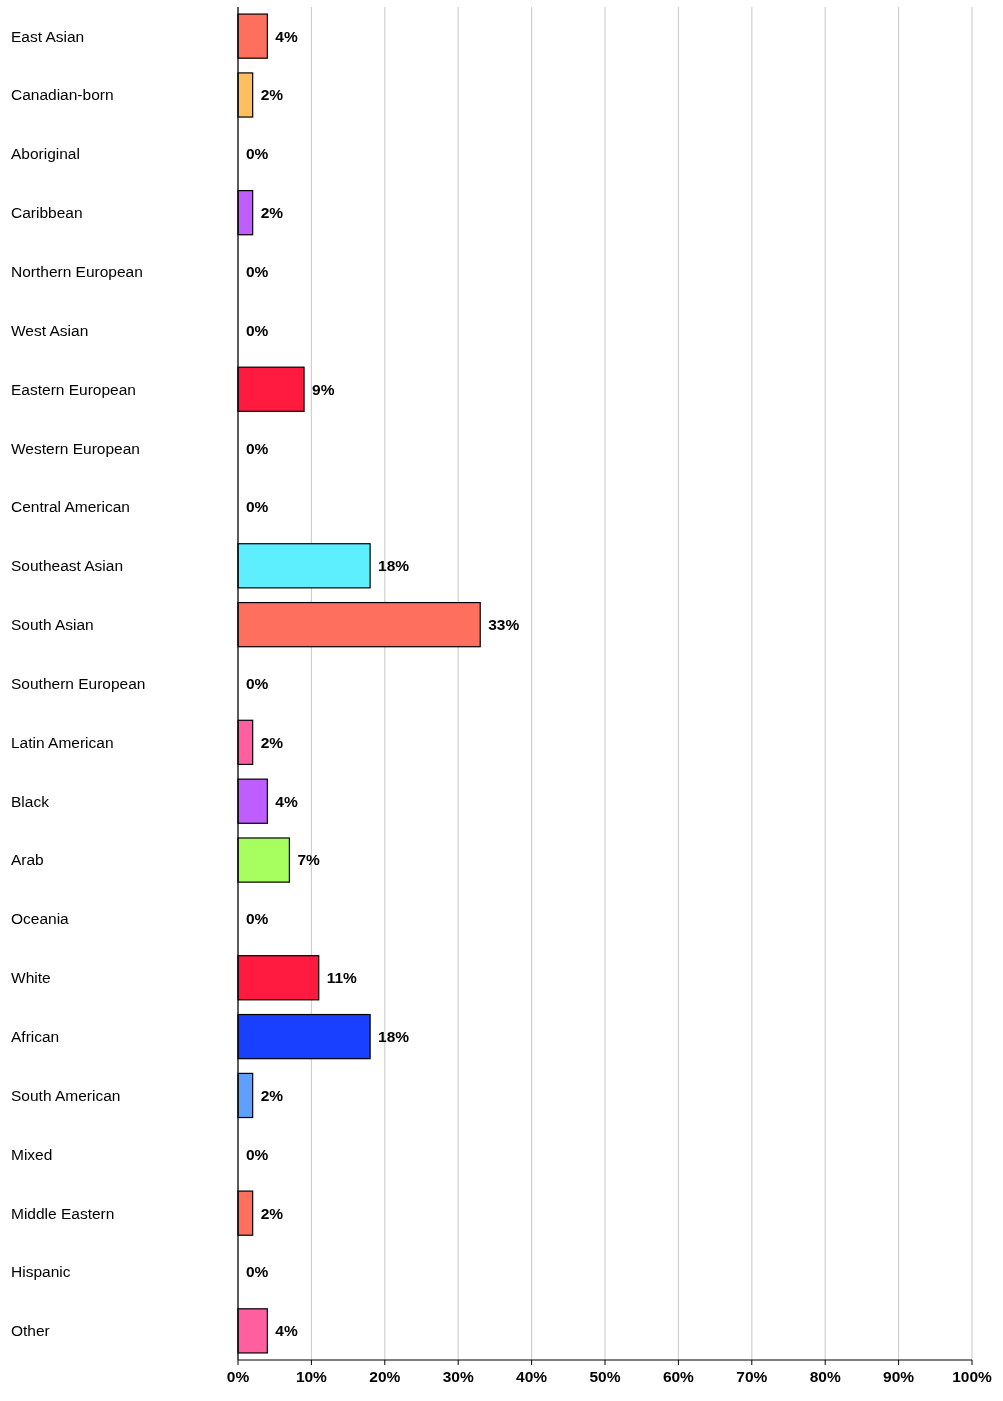 This screenshot has height=1401, width=1003. Describe the element at coordinates (67, 566) in the screenshot. I see `y-tick-label: Southeast Asian` at that location.